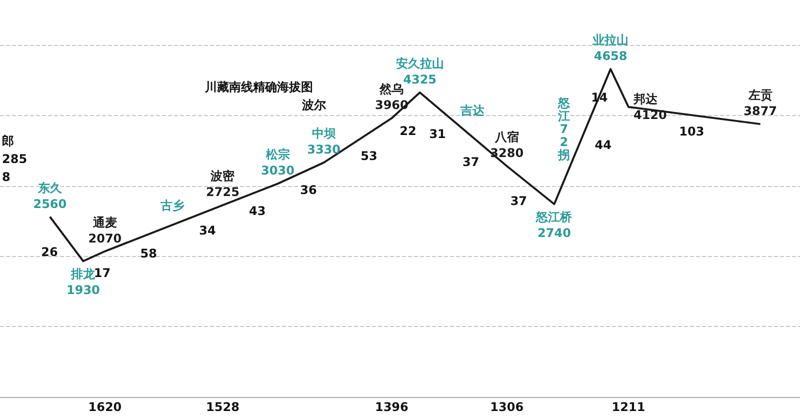 This screenshot has height=417, width=800. What do you see at coordinates (258, 87) in the screenshot?
I see `text: 川藏南线精确海拔图` at bounding box center [258, 87].